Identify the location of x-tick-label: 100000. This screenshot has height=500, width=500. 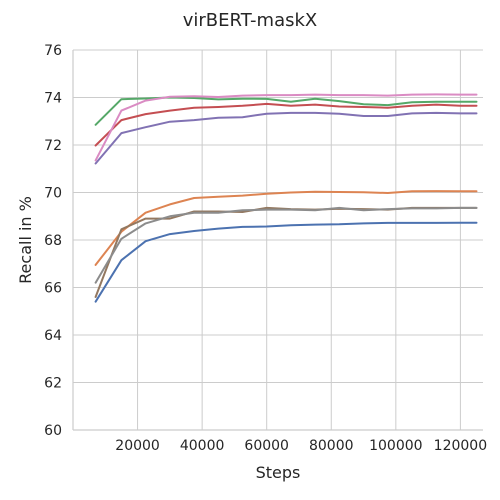
(395, 446).